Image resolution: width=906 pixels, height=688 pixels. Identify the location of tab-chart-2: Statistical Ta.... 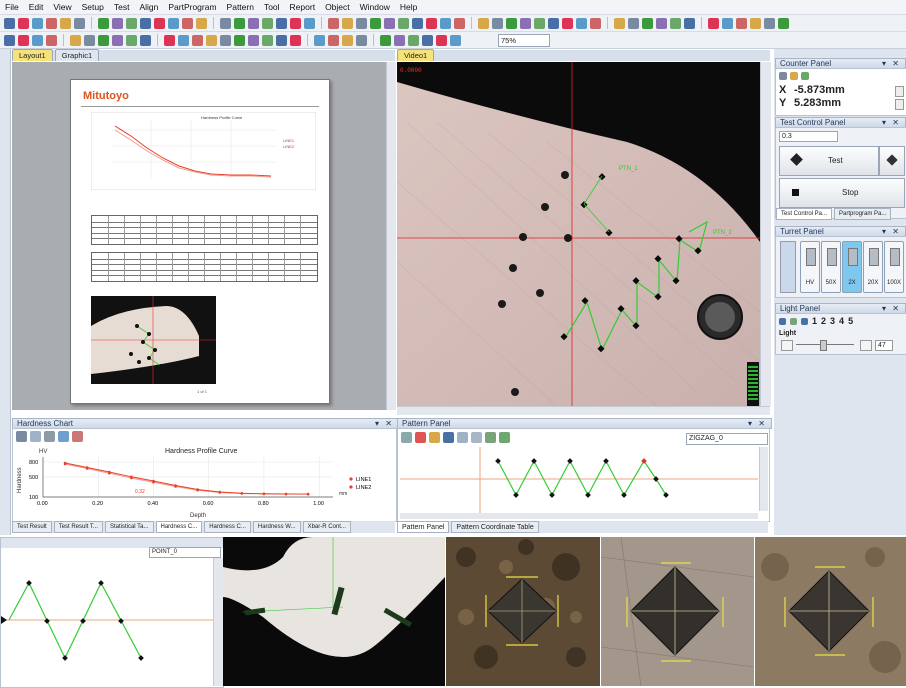
(129, 527).